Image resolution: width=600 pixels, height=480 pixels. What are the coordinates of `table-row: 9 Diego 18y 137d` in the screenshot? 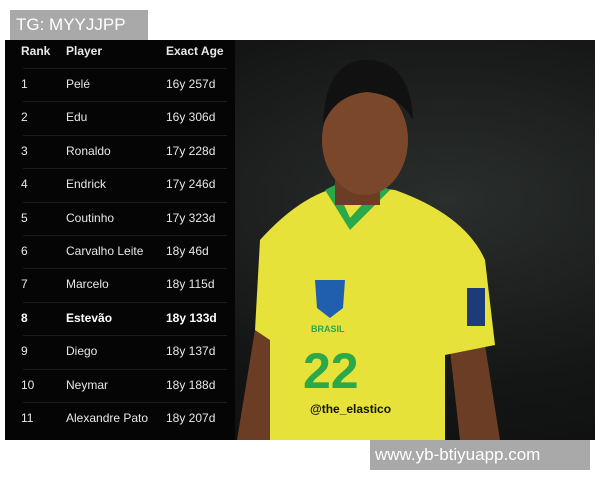 It's located at (120, 351).